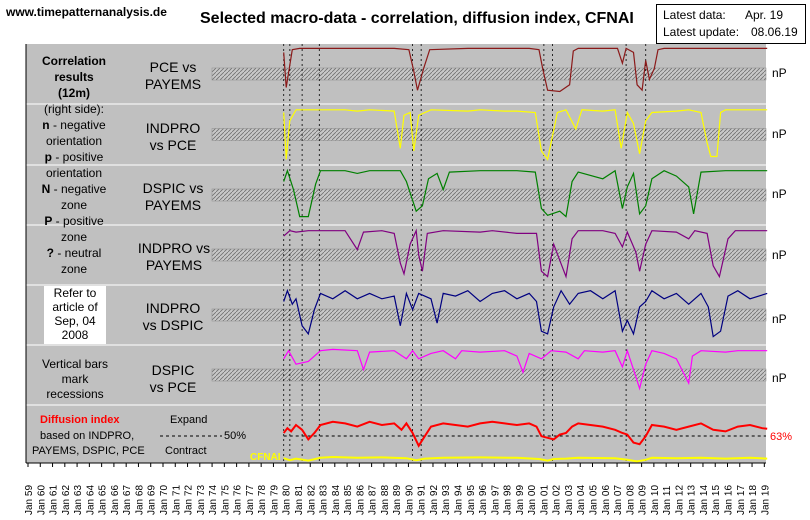 The width and height of the screenshot is (810, 520). I want to click on x-tick-label-48: Jan 07, so click(618, 500).